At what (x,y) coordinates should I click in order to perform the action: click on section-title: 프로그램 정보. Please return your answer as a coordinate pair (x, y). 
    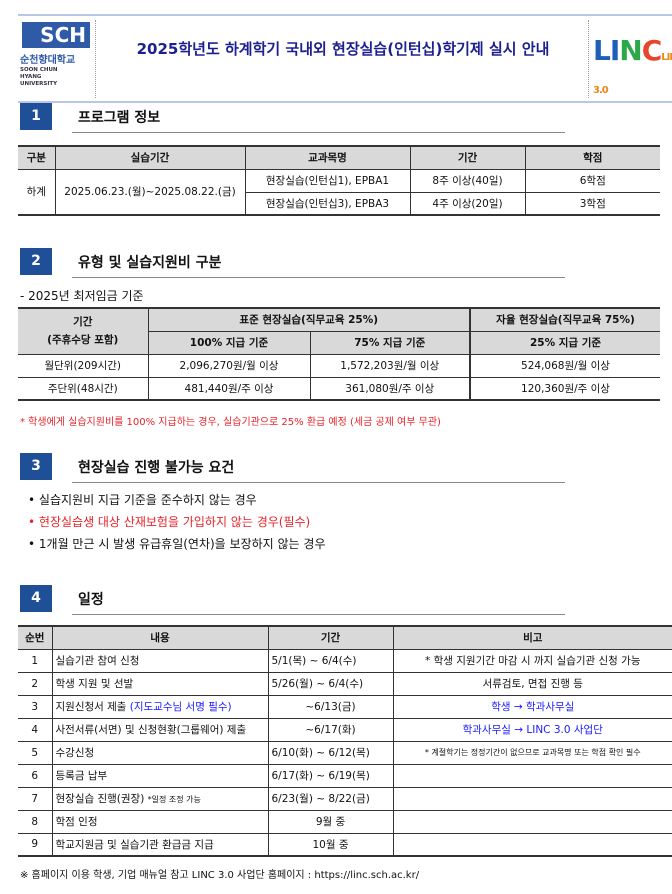
    Looking at the image, I should click on (119, 118).